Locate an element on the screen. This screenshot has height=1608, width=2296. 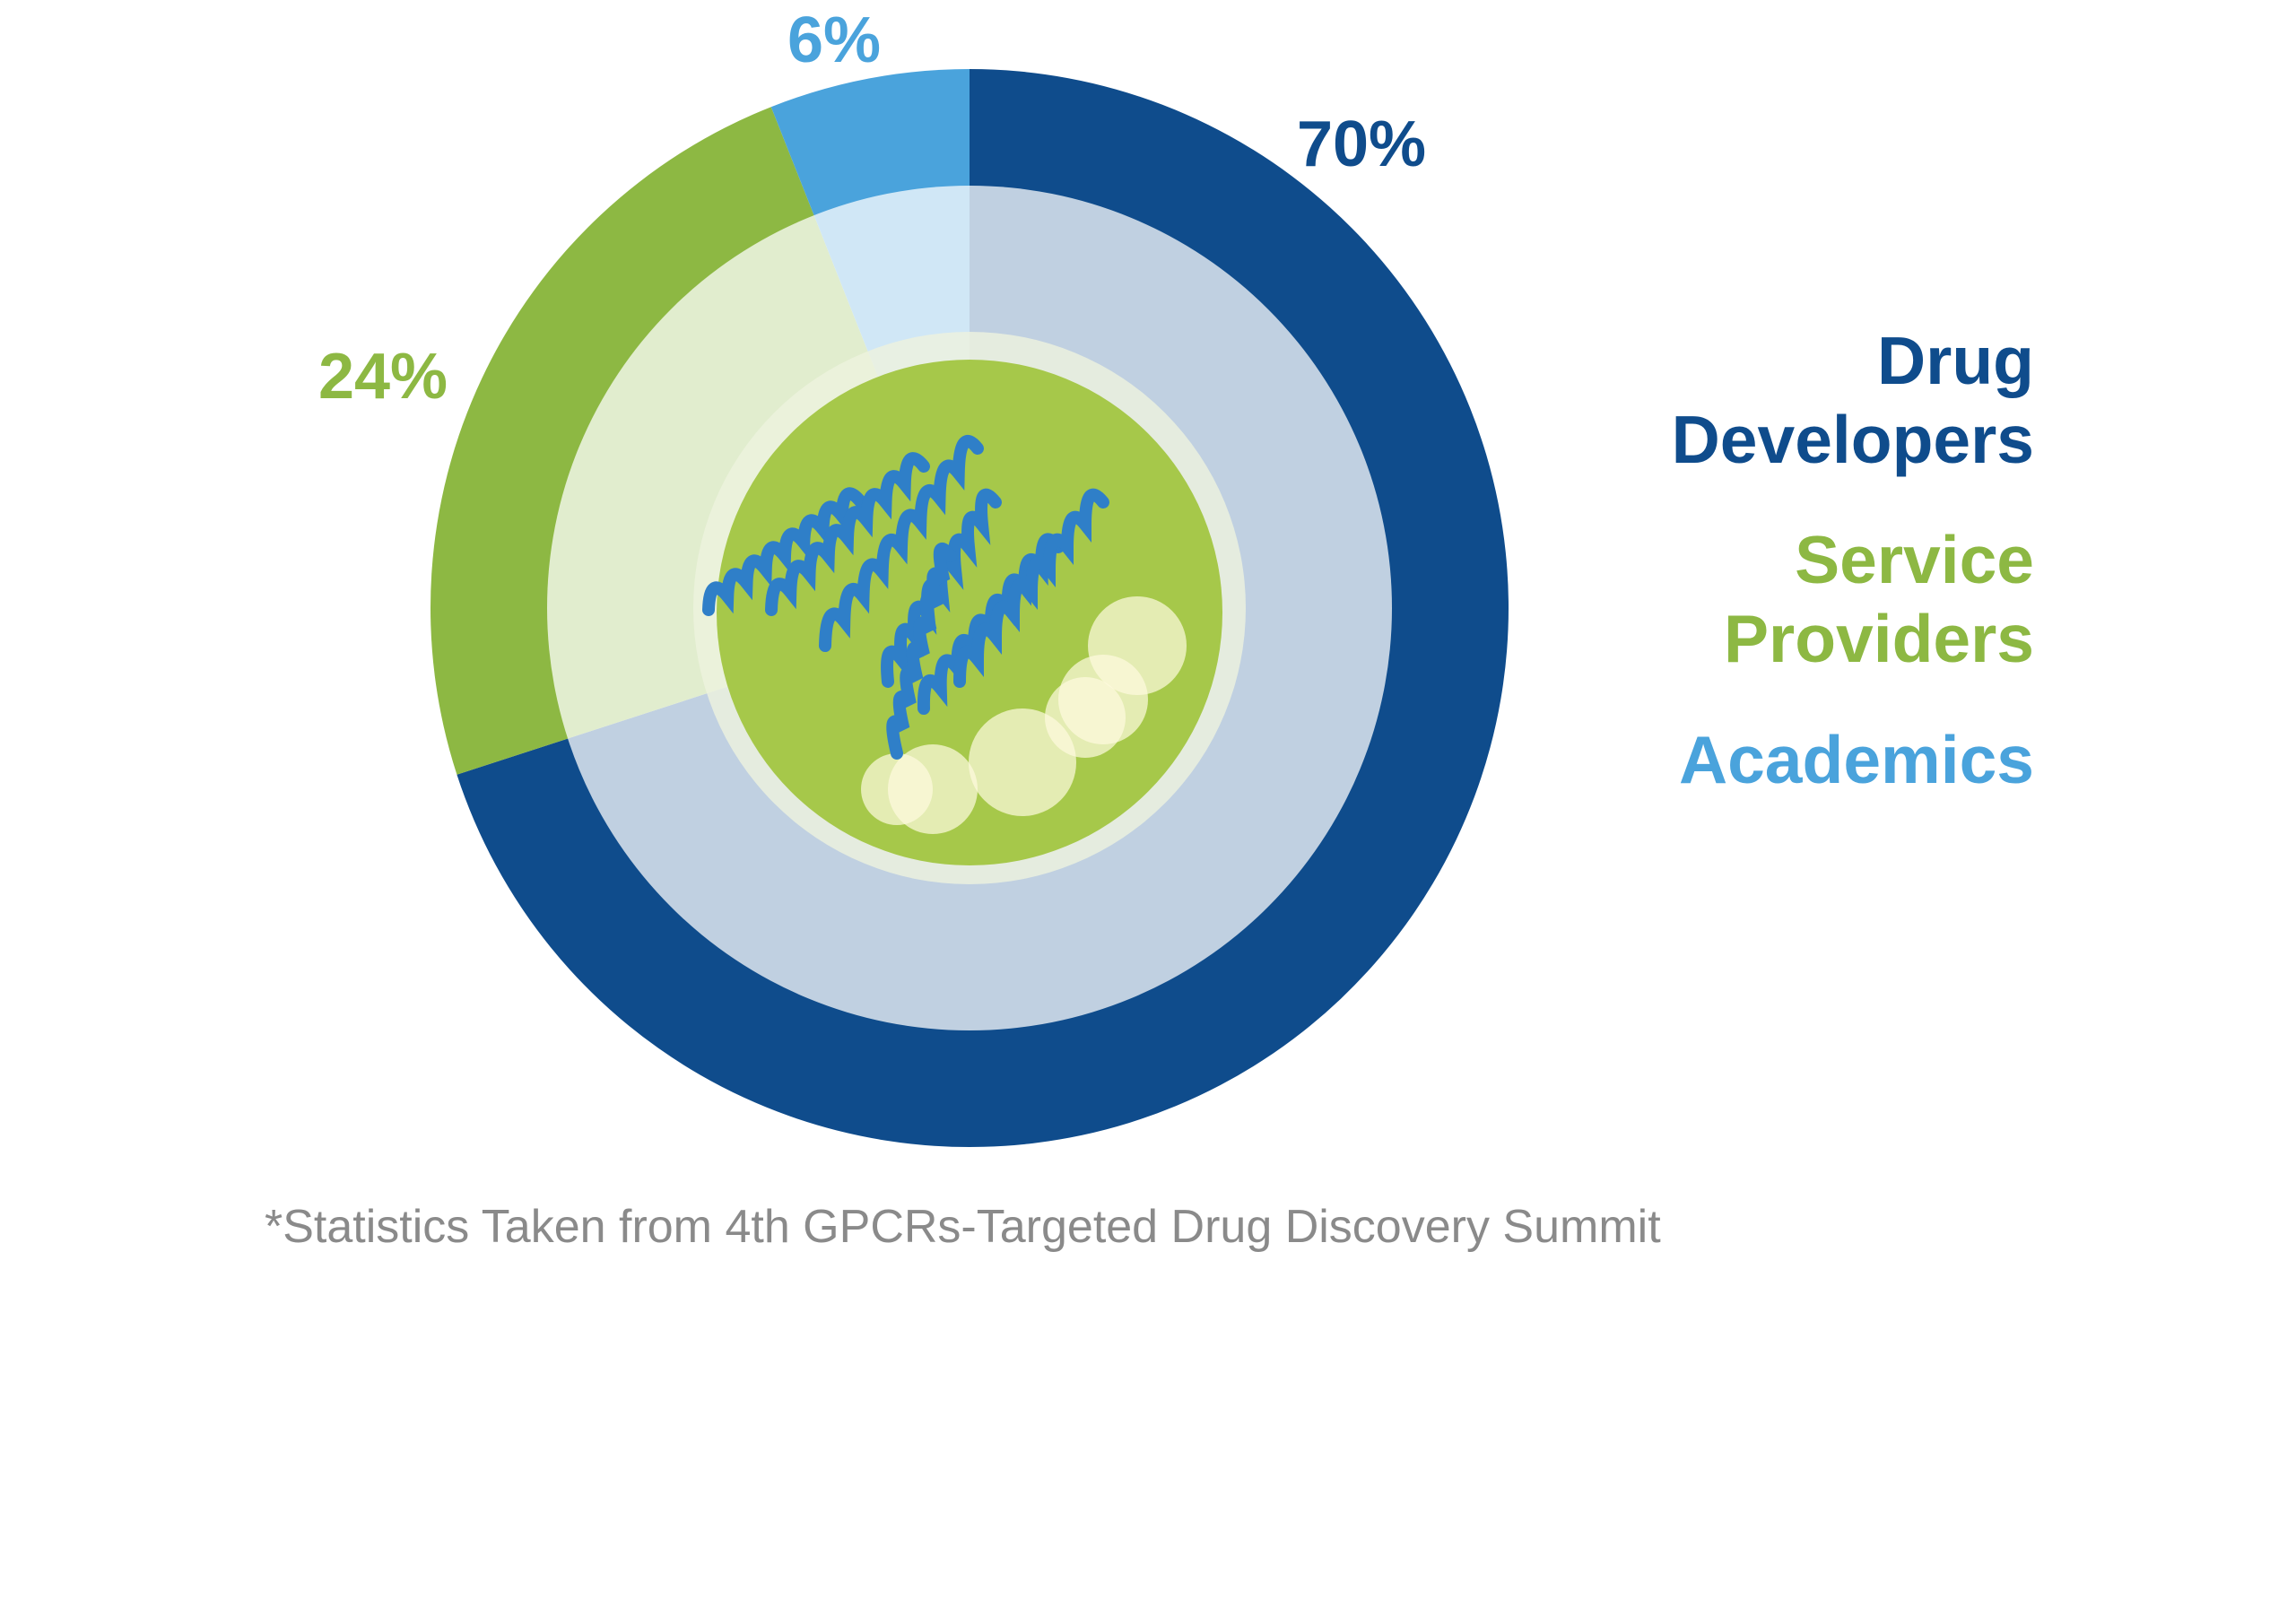
value-label: 6% is located at coordinates (834, 40).